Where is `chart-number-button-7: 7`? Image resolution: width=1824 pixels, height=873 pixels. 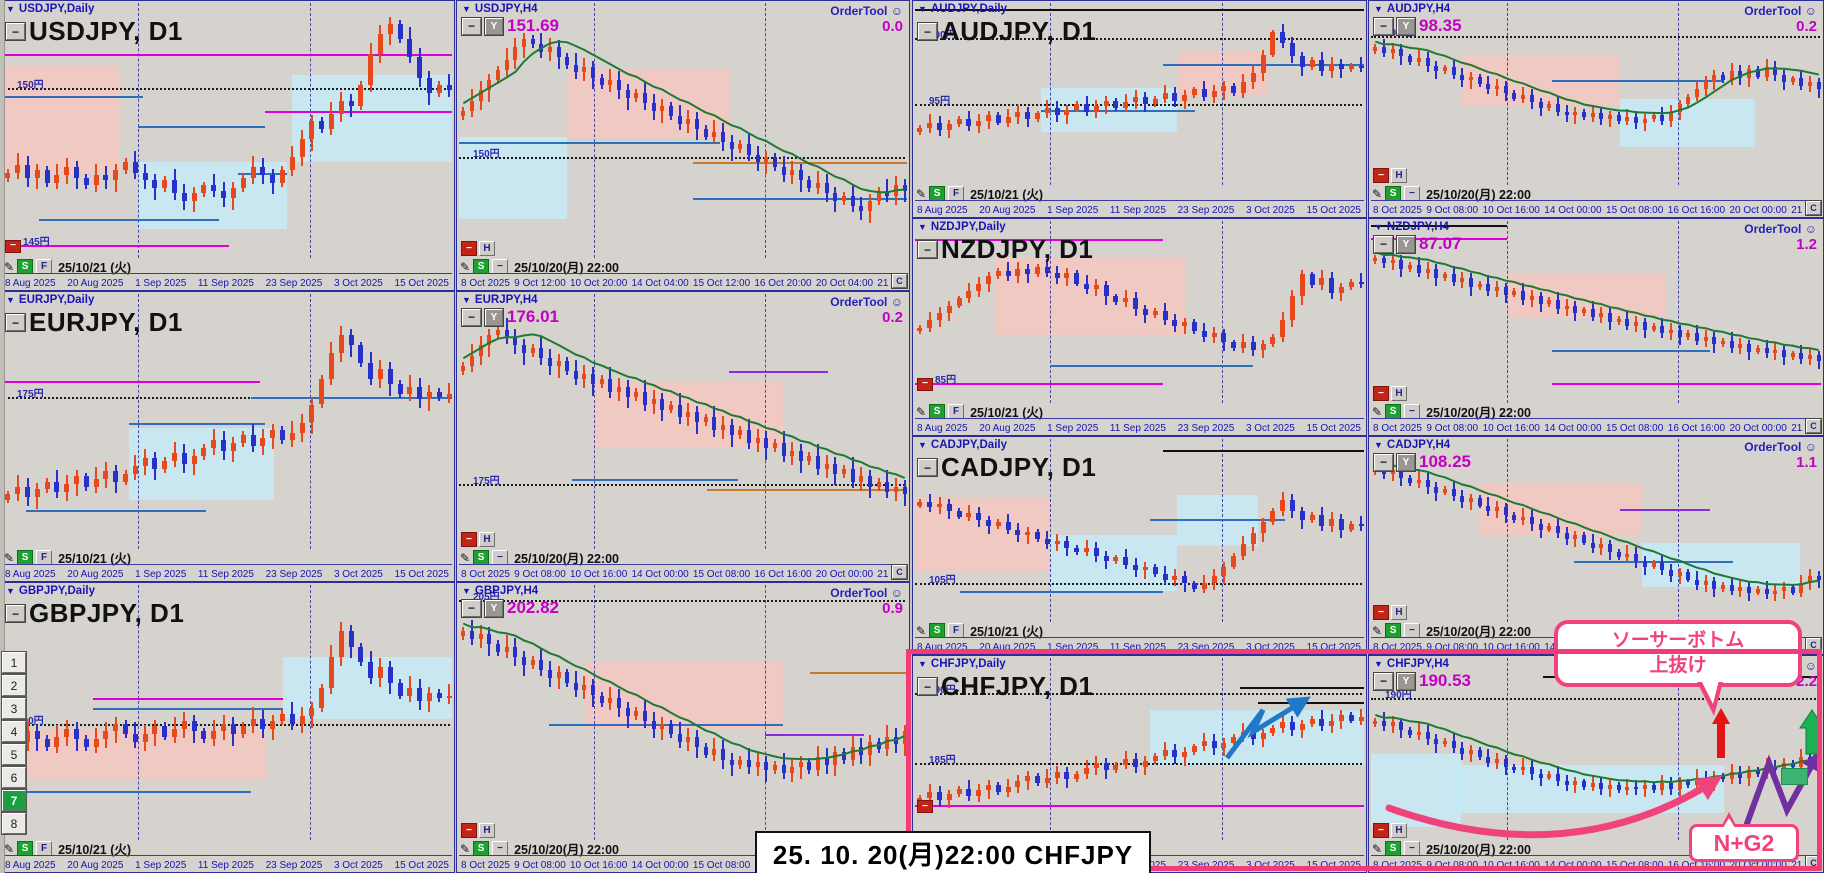 chart-number-button-7: 7 is located at coordinates (14, 800).